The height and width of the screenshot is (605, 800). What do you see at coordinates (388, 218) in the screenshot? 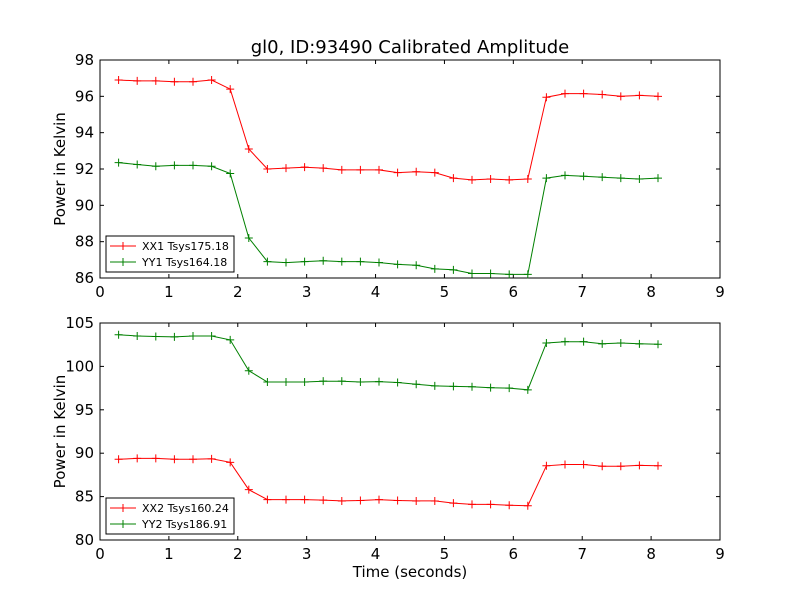
I see `series-yy1` at bounding box center [388, 218].